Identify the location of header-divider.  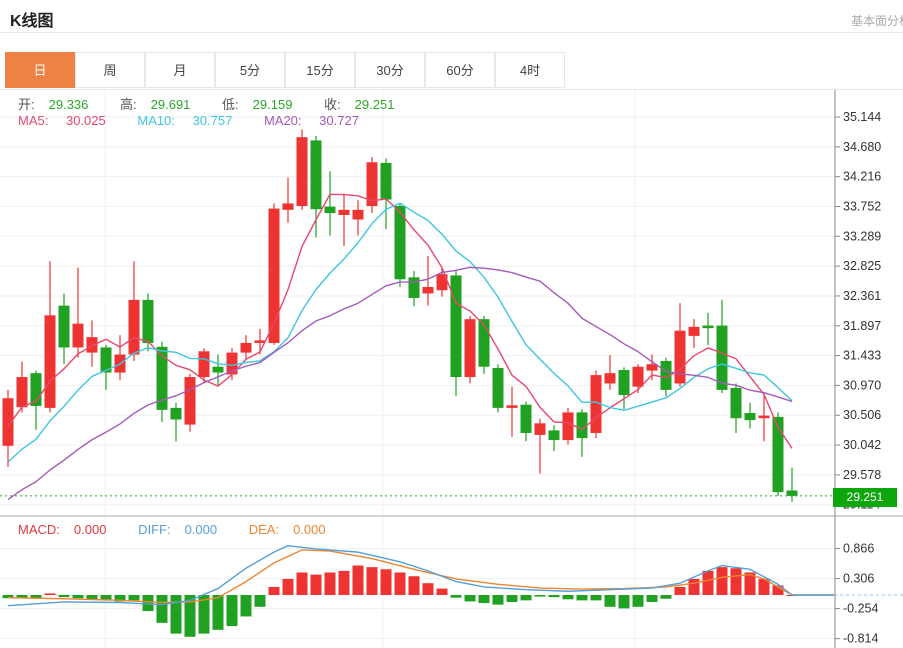
(451, 32).